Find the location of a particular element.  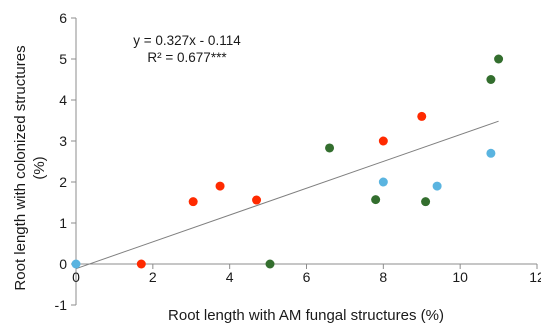

y-tick-label: 1 is located at coordinates (63, 223).